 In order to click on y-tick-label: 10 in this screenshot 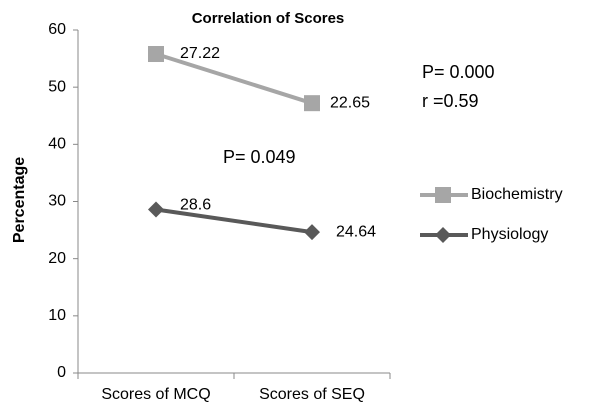, I will do `click(57, 315)`.